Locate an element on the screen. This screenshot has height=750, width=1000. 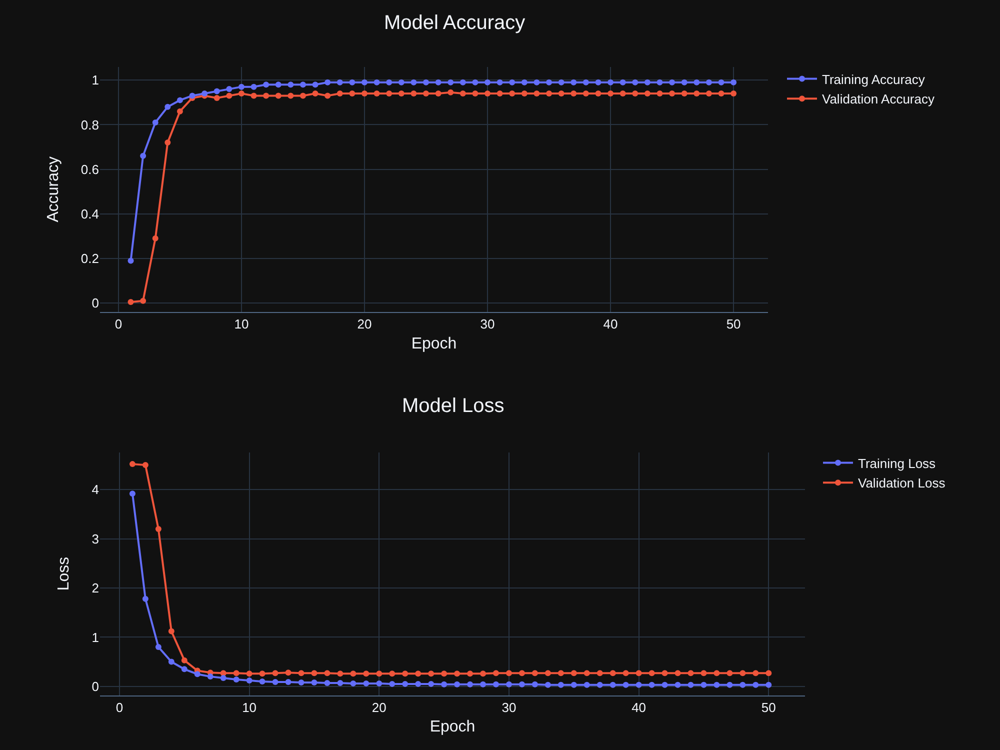
x-tick-label: 40 is located at coordinates (610, 324).